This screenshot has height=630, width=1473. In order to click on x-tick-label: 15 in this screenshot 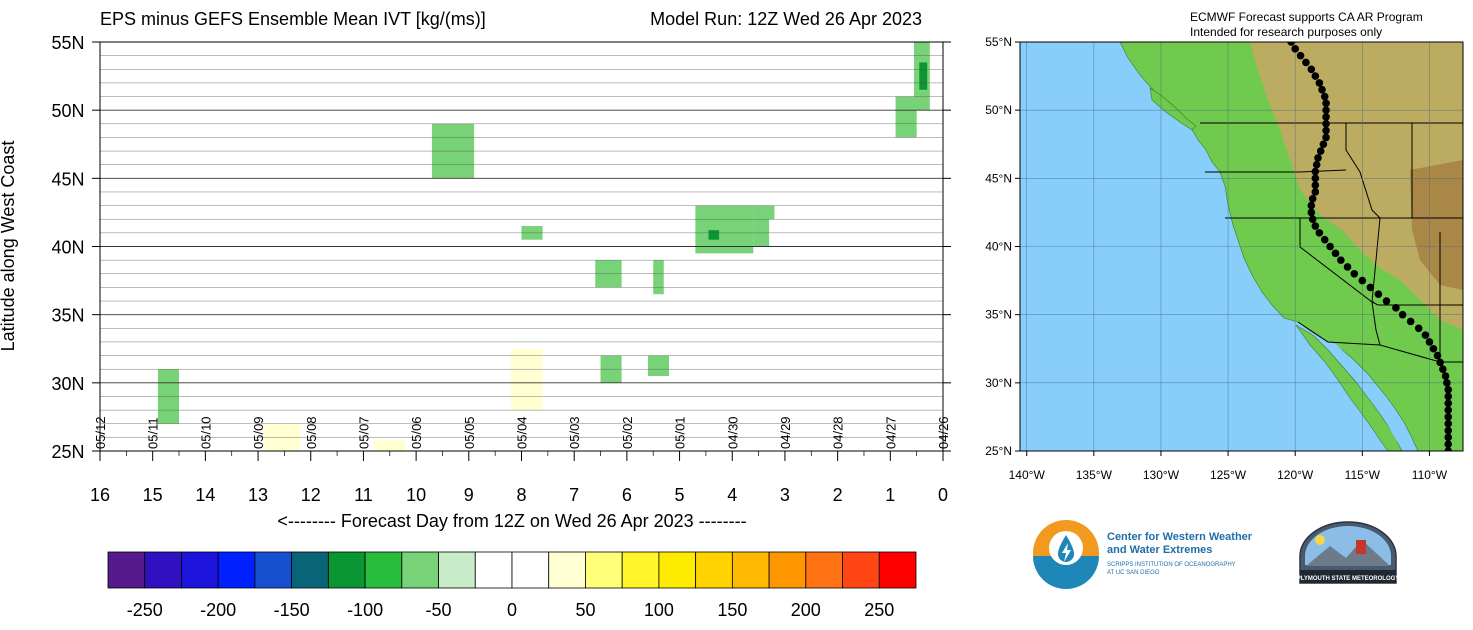, I will do `click(153, 495)`.